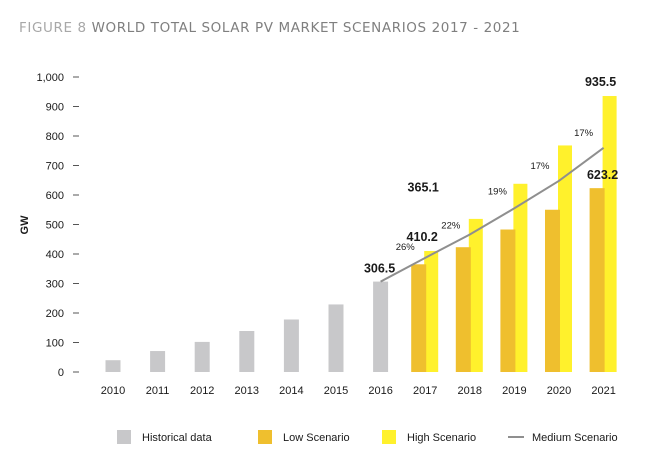 The height and width of the screenshot is (461, 650). Describe the element at coordinates (470, 391) in the screenshot. I see `x-tick-label-2018: 2018` at that location.